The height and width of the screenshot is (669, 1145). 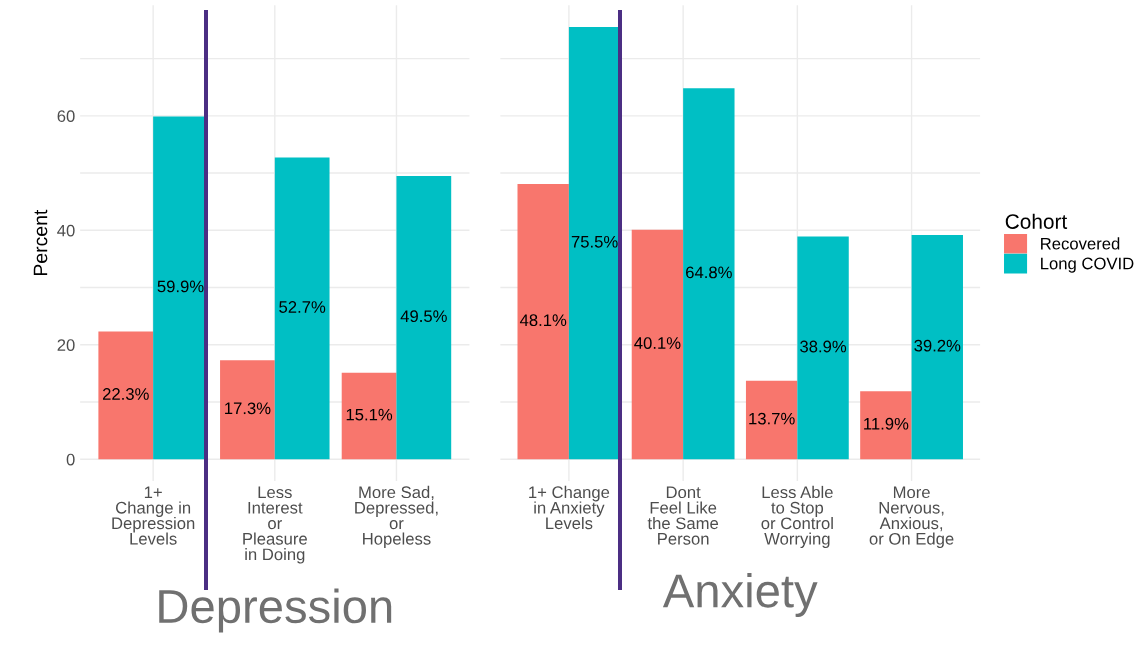 What do you see at coordinates (683, 515) in the screenshot?
I see `x-tick-label: Dont Feel Like the Same Person` at bounding box center [683, 515].